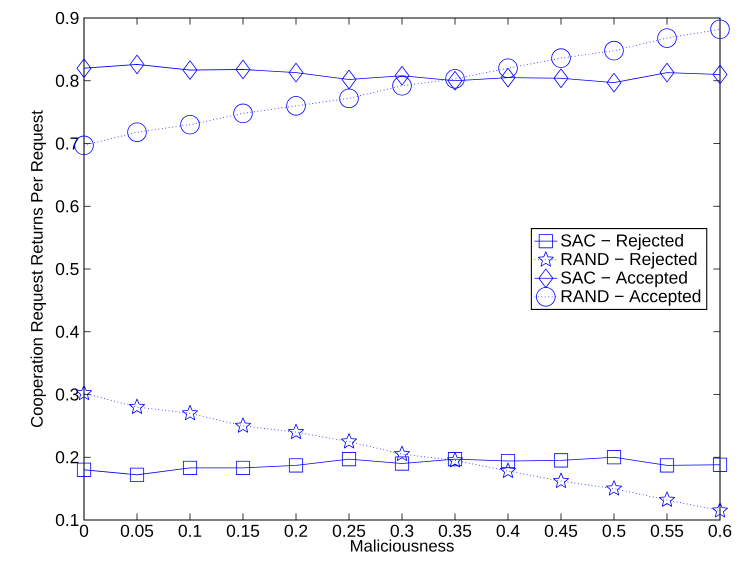 The image size is (738, 577). I want to click on x-axis-title: Maliciousness, so click(402, 545).